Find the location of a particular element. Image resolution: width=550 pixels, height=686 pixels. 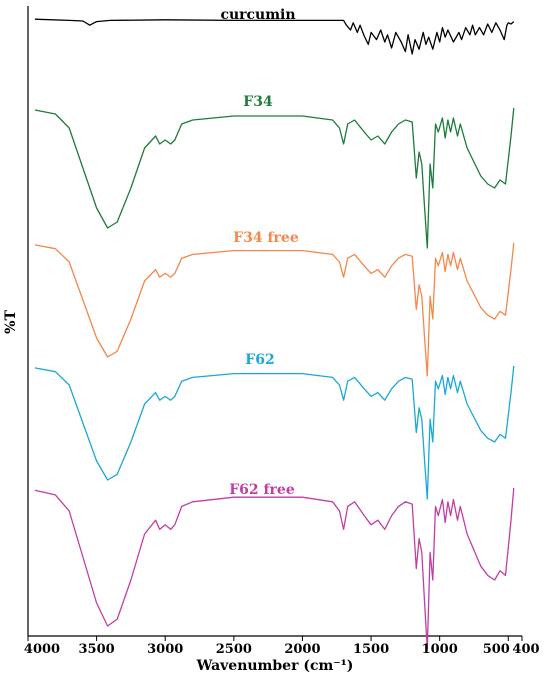

x-tick-label: 3000 is located at coordinates (165, 649).